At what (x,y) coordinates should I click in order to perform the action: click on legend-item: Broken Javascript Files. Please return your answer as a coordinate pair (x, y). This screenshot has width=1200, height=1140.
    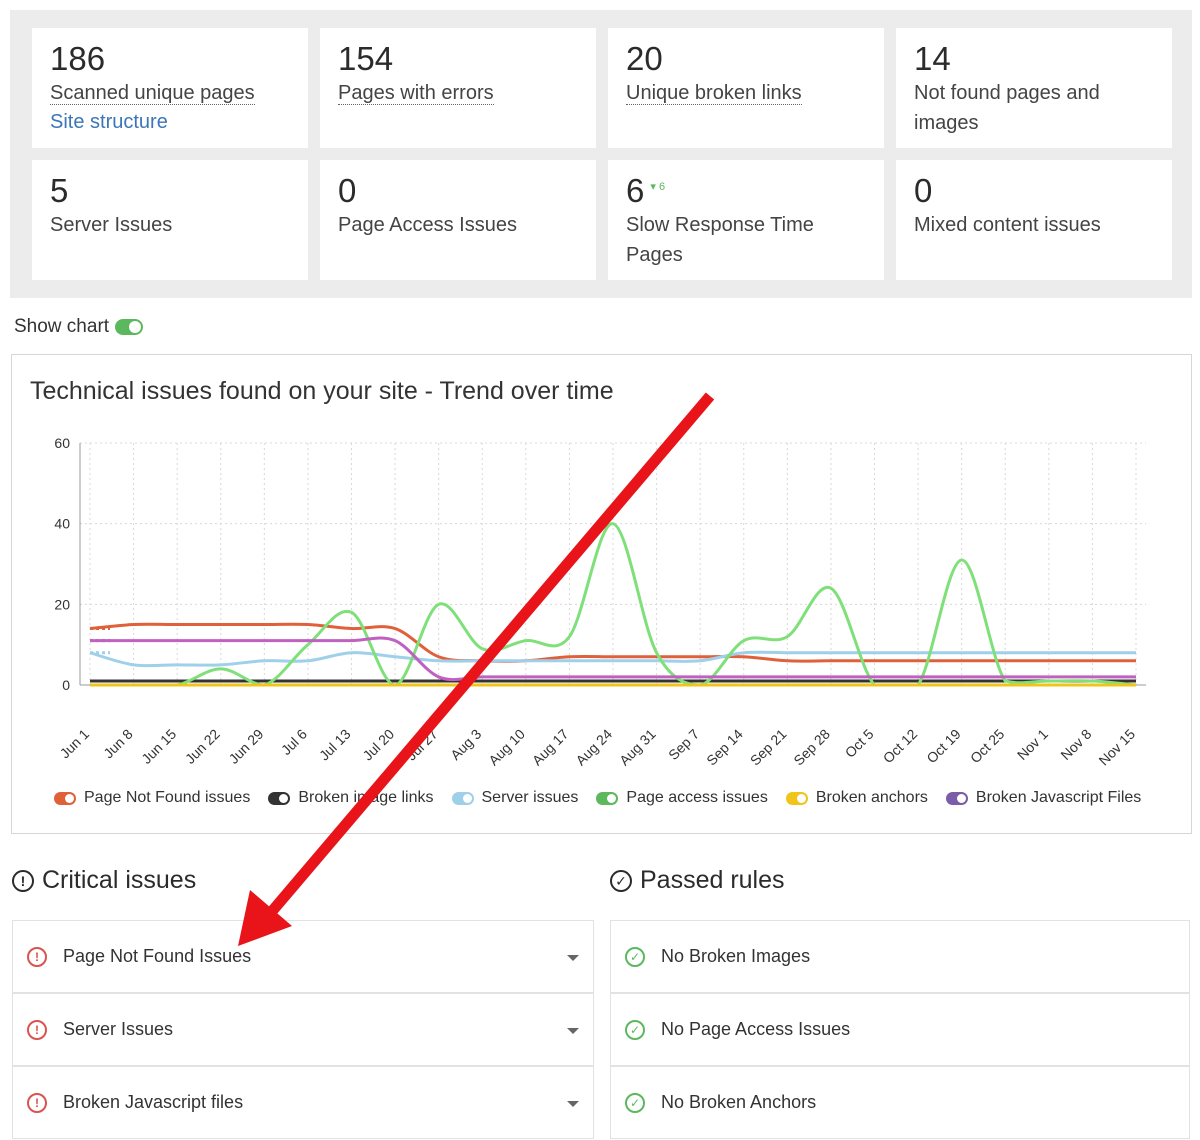
    Looking at the image, I should click on (1043, 798).